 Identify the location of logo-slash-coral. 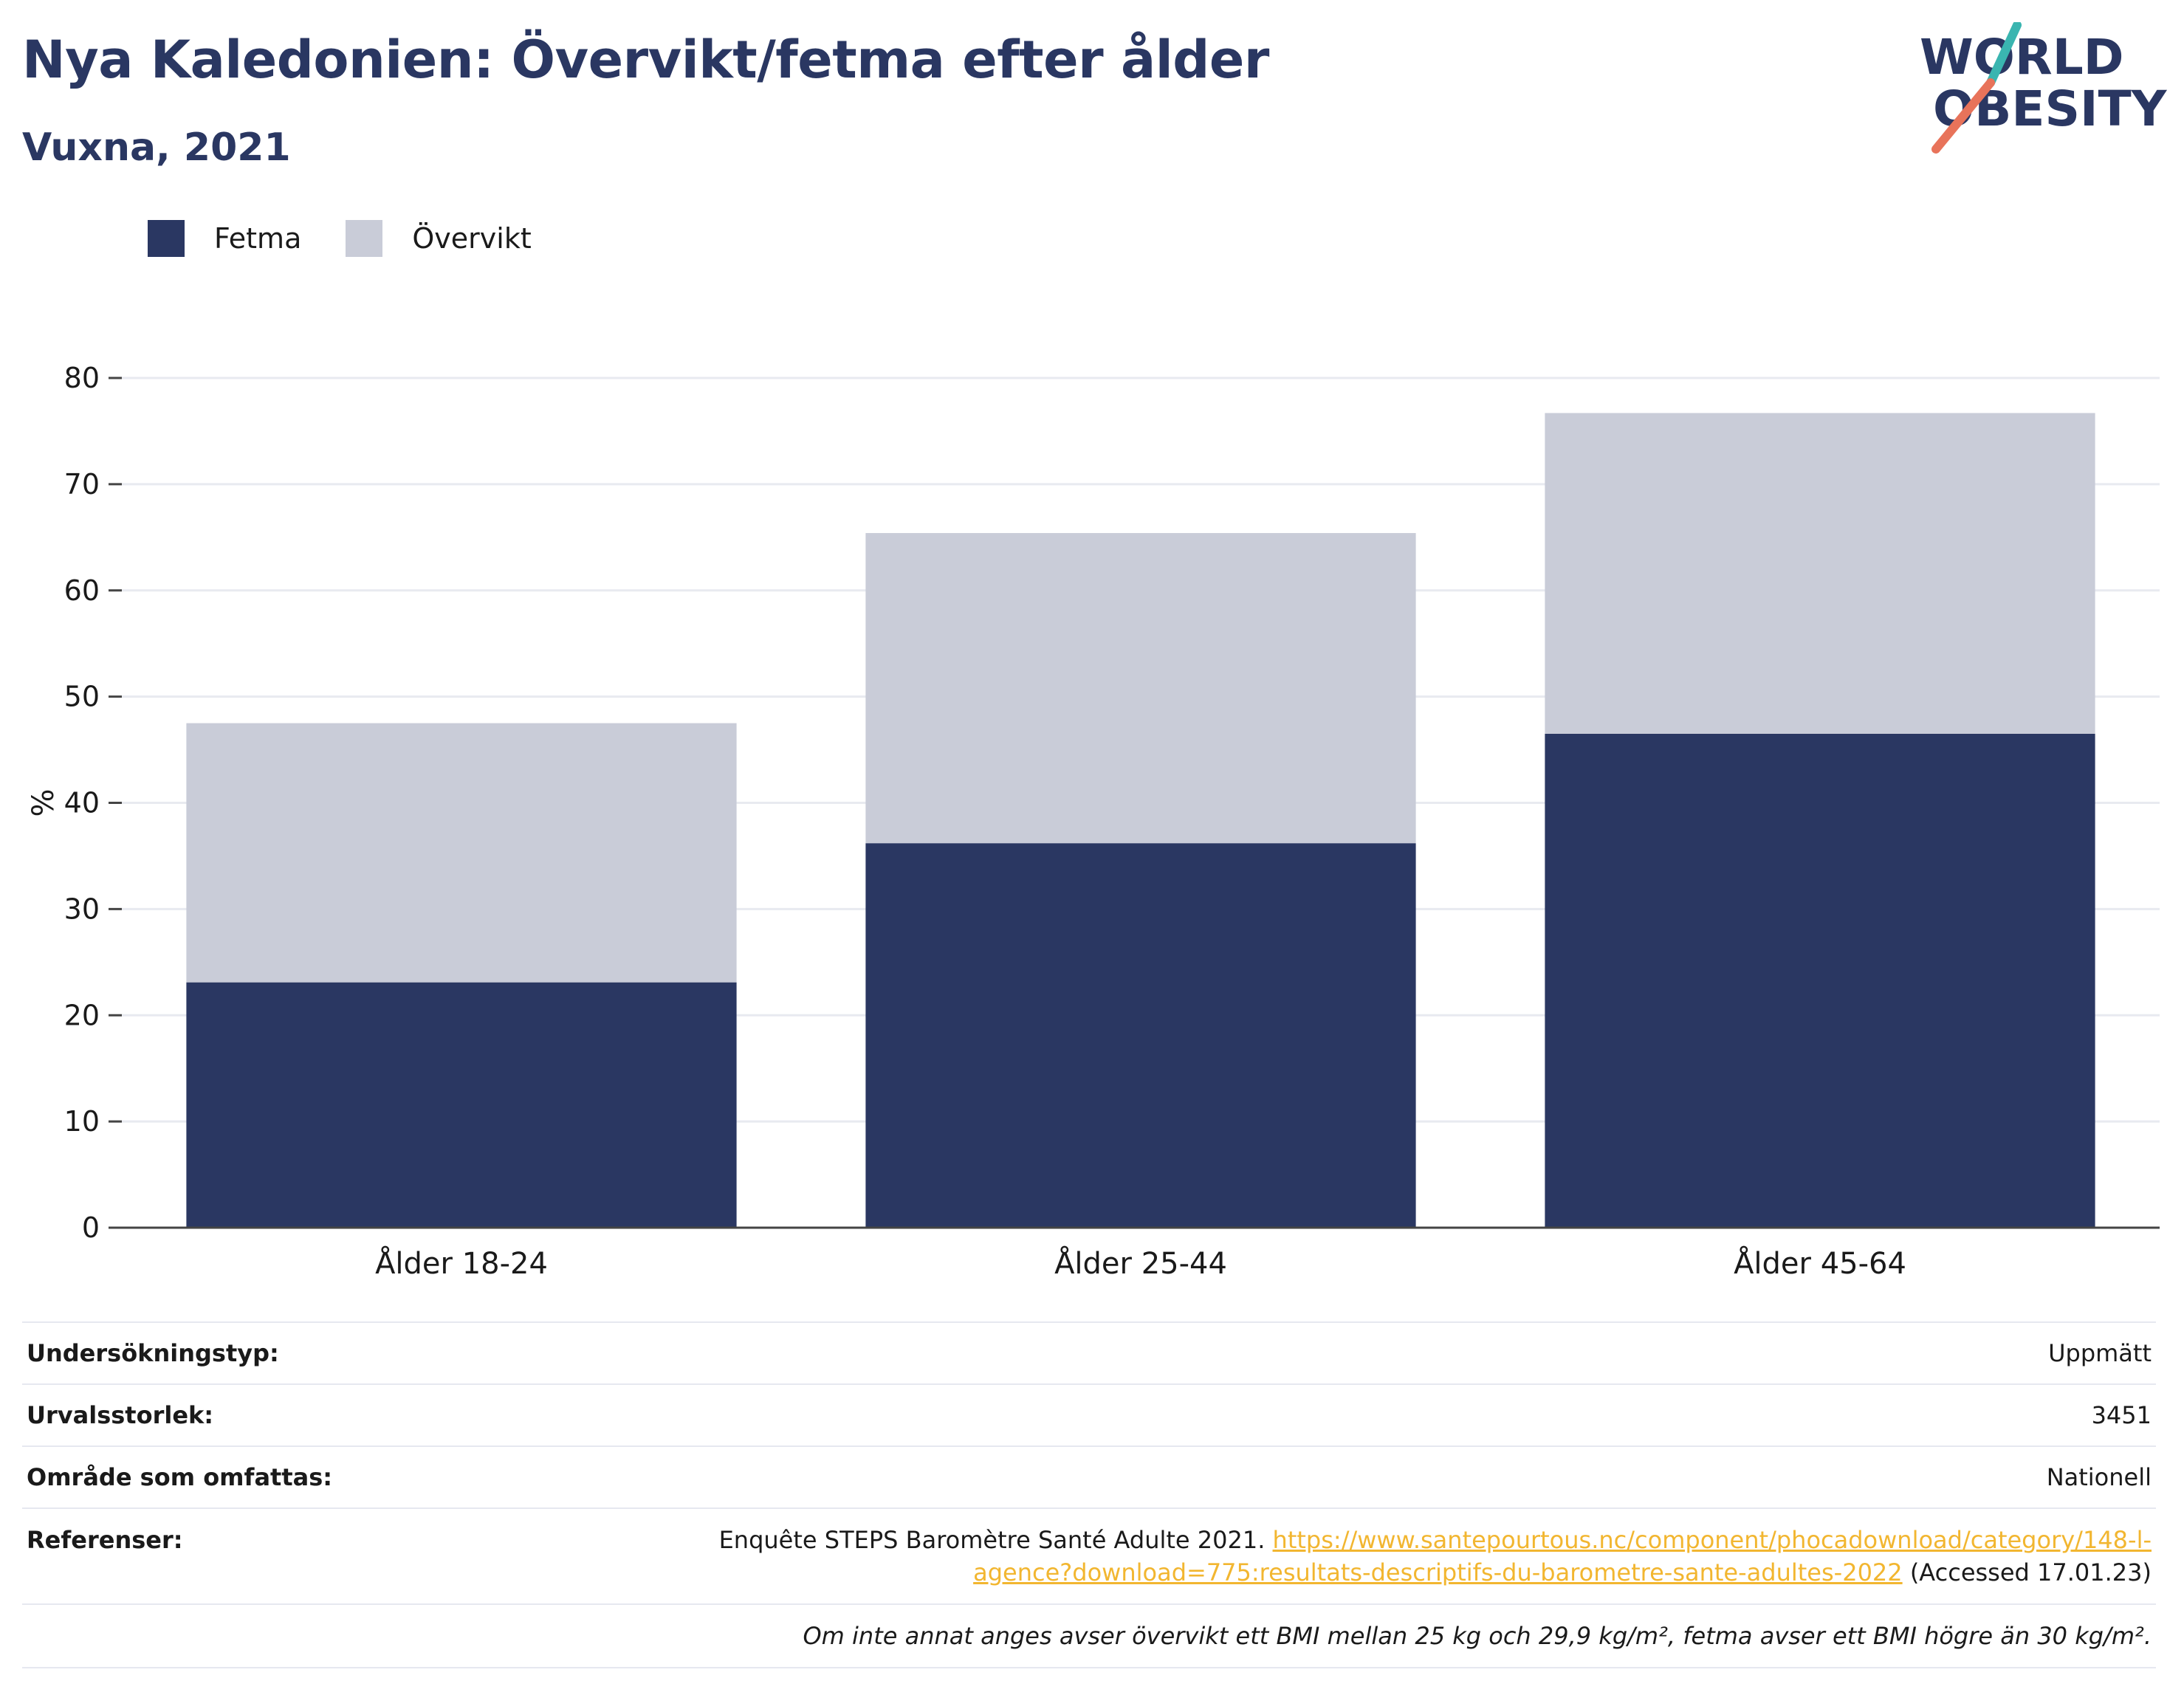
(1963, 116).